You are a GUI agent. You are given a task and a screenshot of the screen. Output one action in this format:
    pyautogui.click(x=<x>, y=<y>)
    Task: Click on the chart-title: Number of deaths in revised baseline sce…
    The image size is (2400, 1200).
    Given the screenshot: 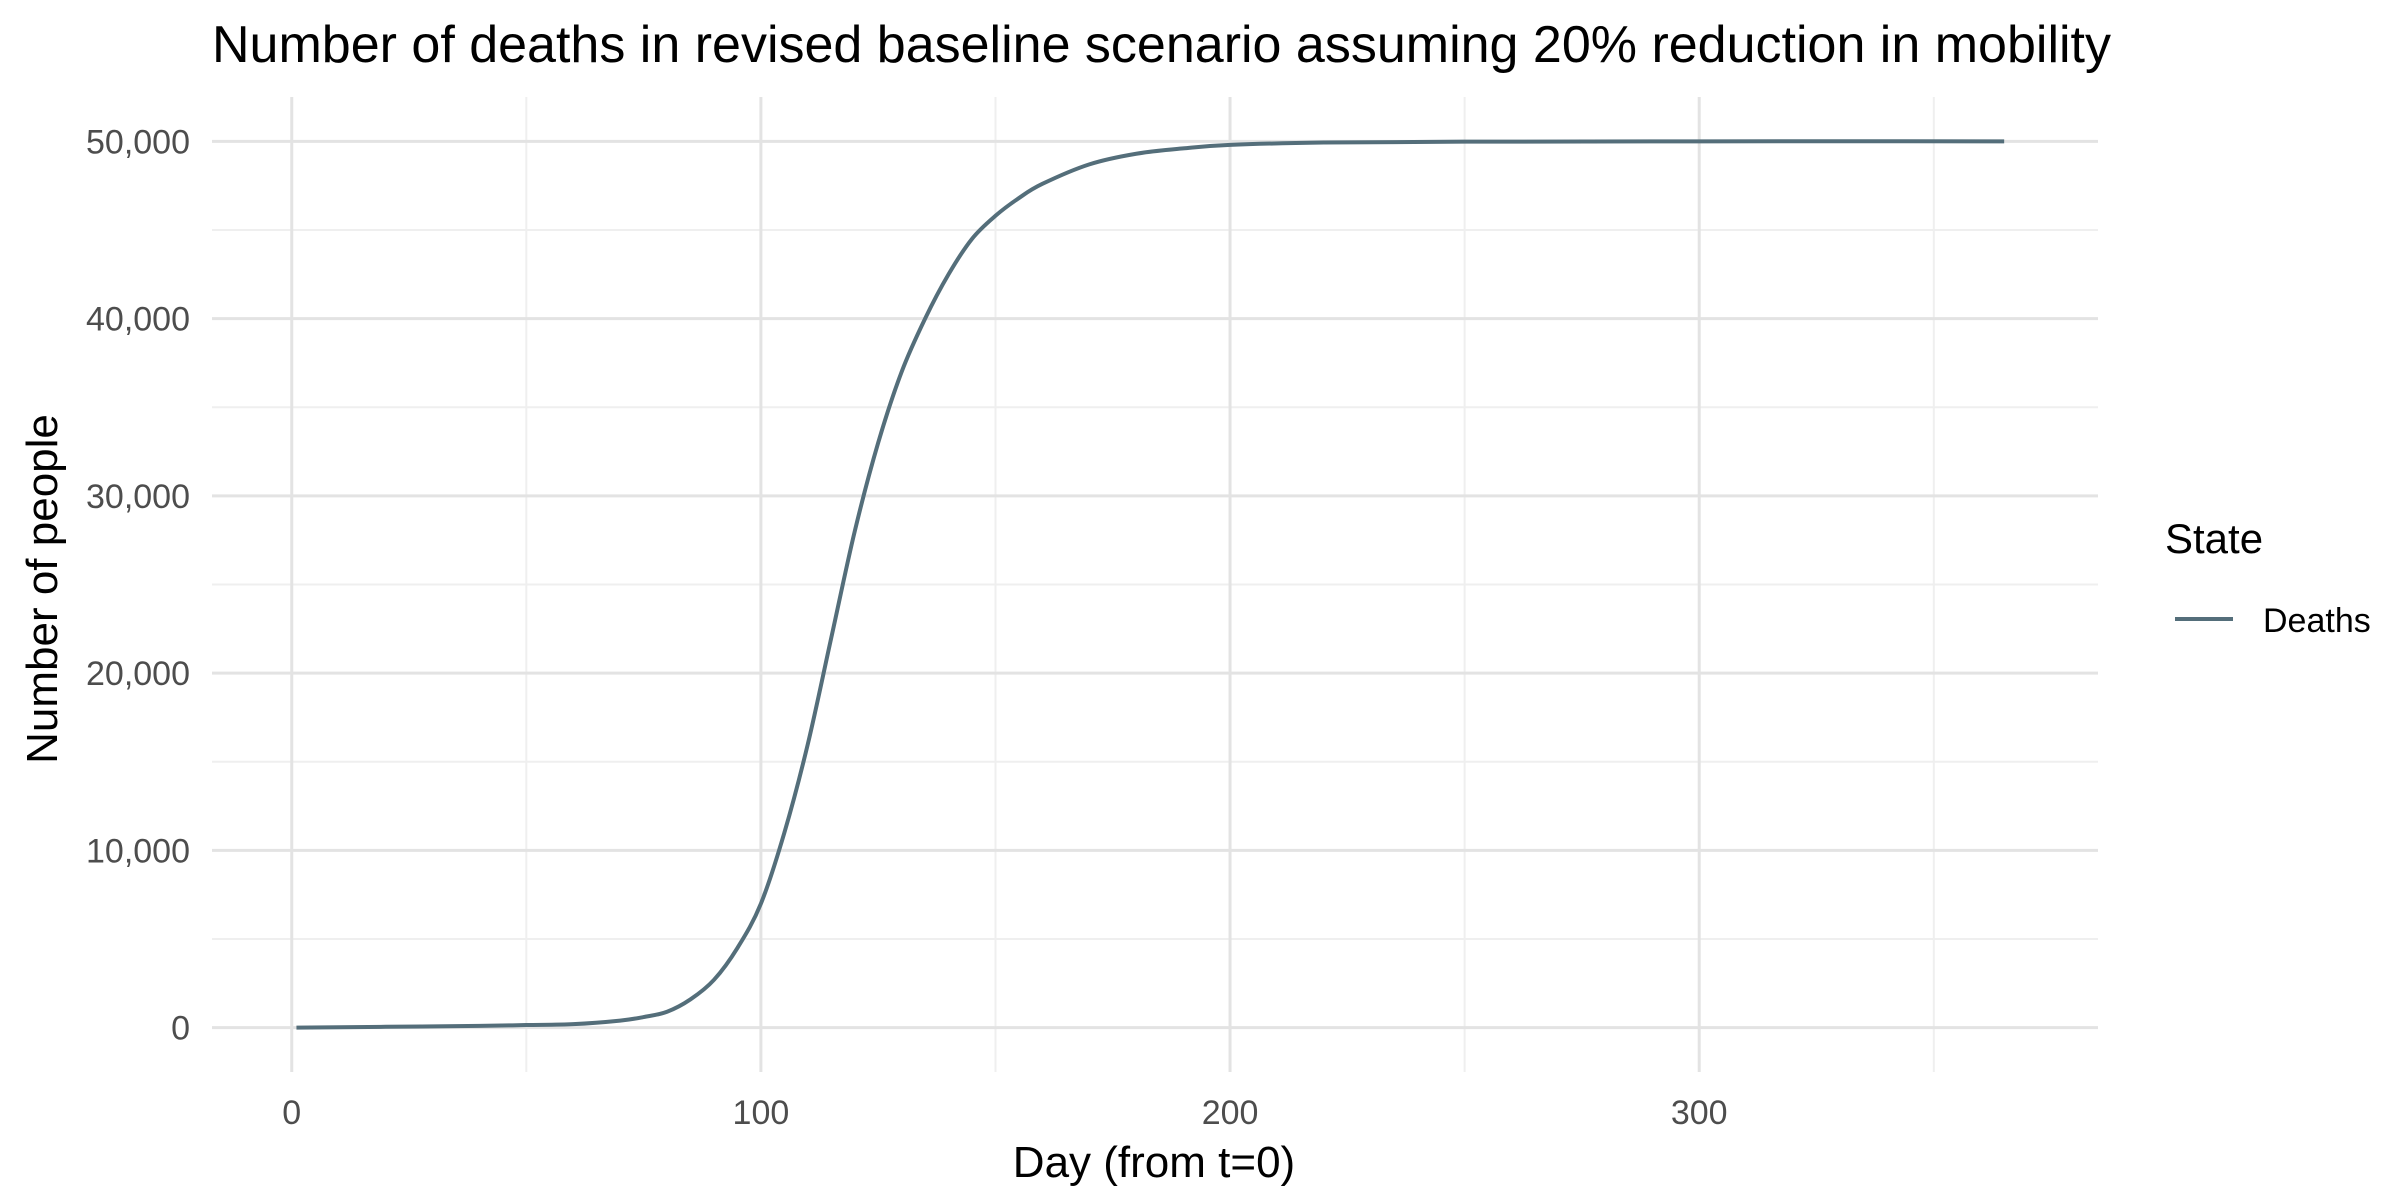 What is the action you would take?
    pyautogui.click(x=1161, y=45)
    